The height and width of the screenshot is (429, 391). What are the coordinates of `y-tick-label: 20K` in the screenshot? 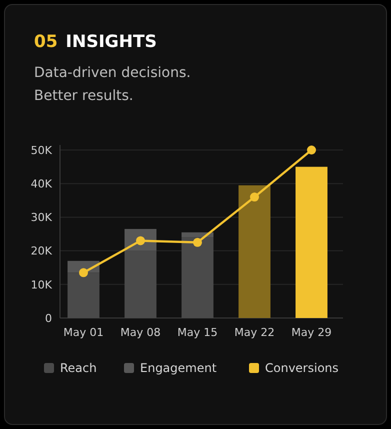 It's located at (41, 251).